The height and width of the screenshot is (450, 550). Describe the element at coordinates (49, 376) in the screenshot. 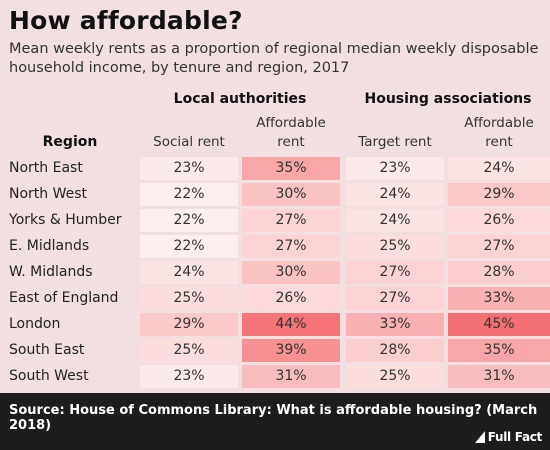

I see `row-label: South West` at that location.